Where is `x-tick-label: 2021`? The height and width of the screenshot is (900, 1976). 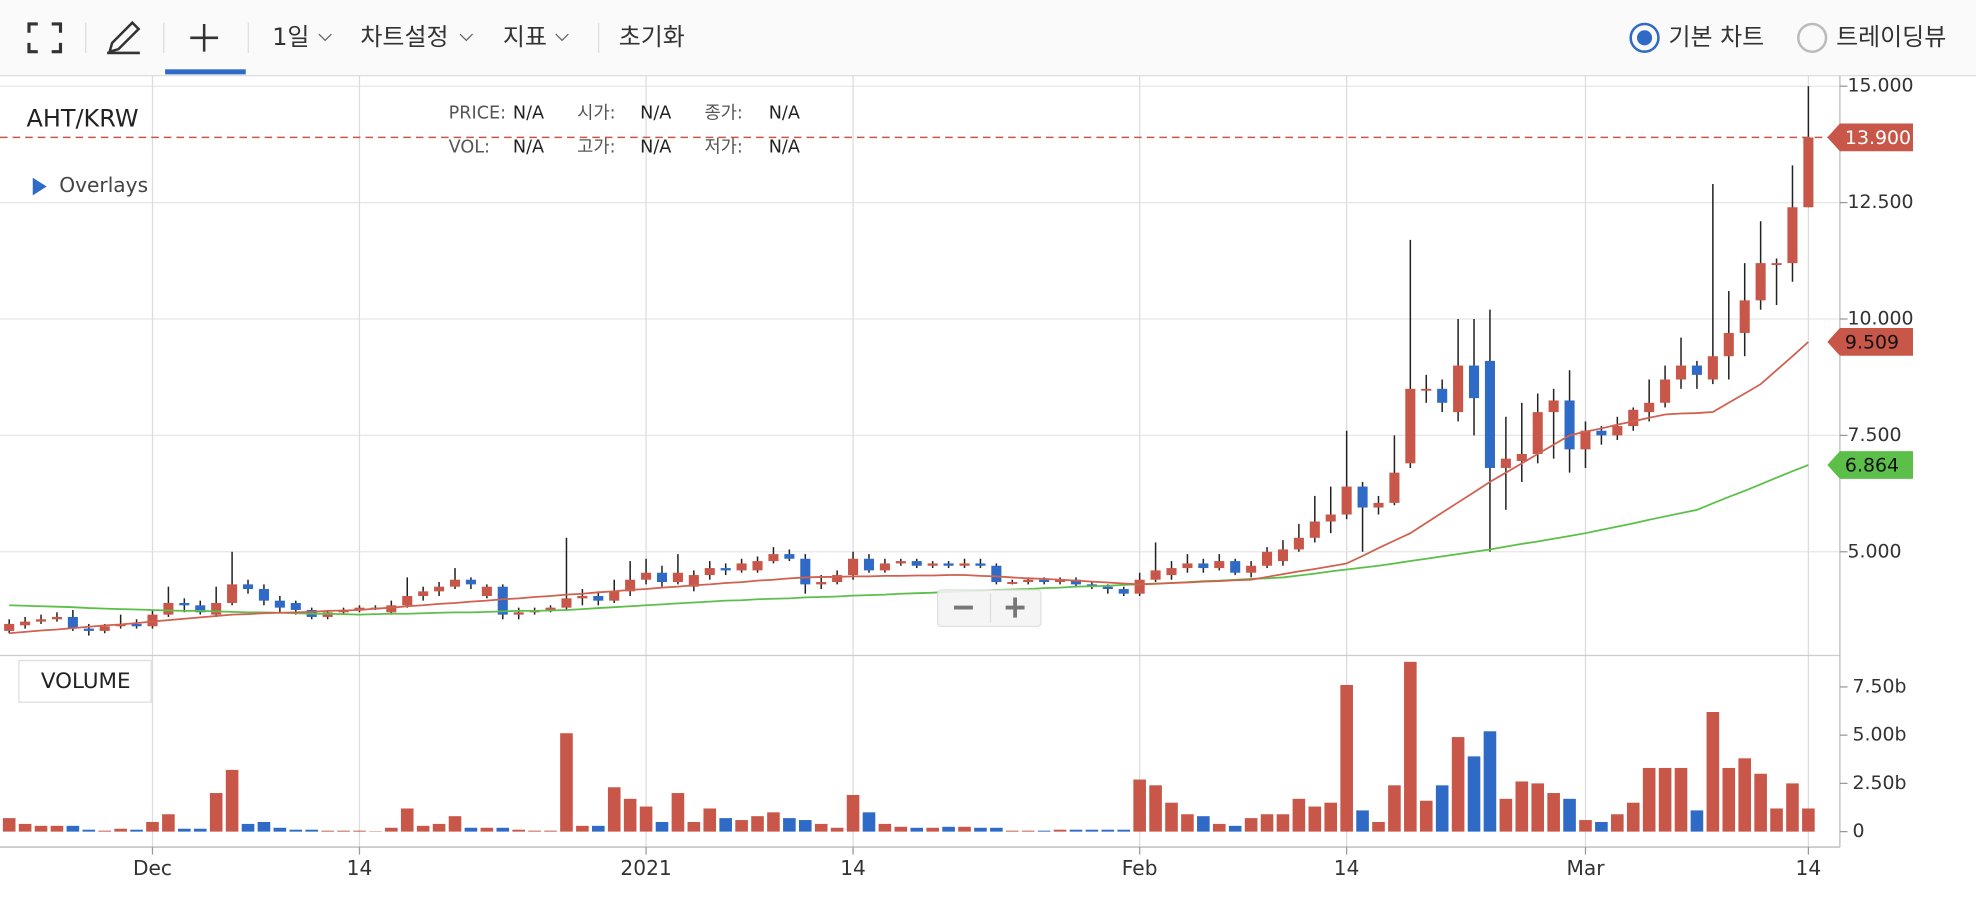
x-tick-label: 2021 is located at coordinates (645, 868).